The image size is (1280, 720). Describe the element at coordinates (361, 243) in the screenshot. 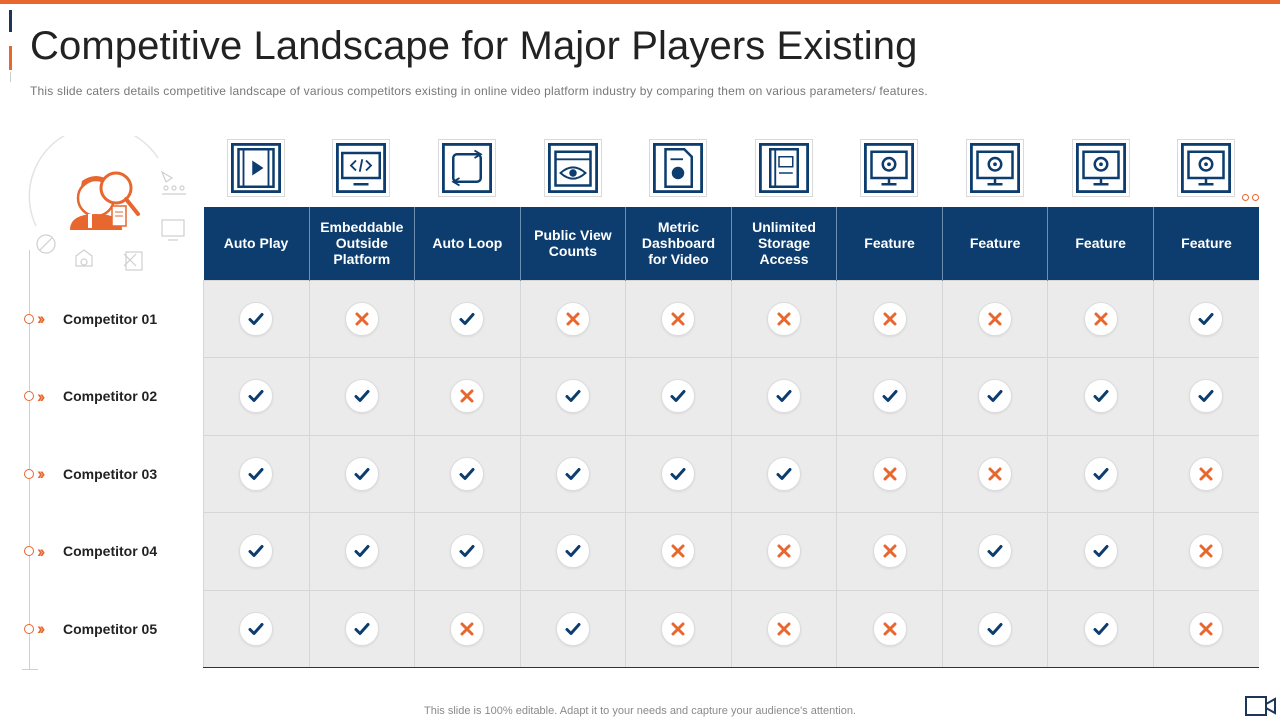

I see `feature-header: Embeddable Outside Platform` at that location.